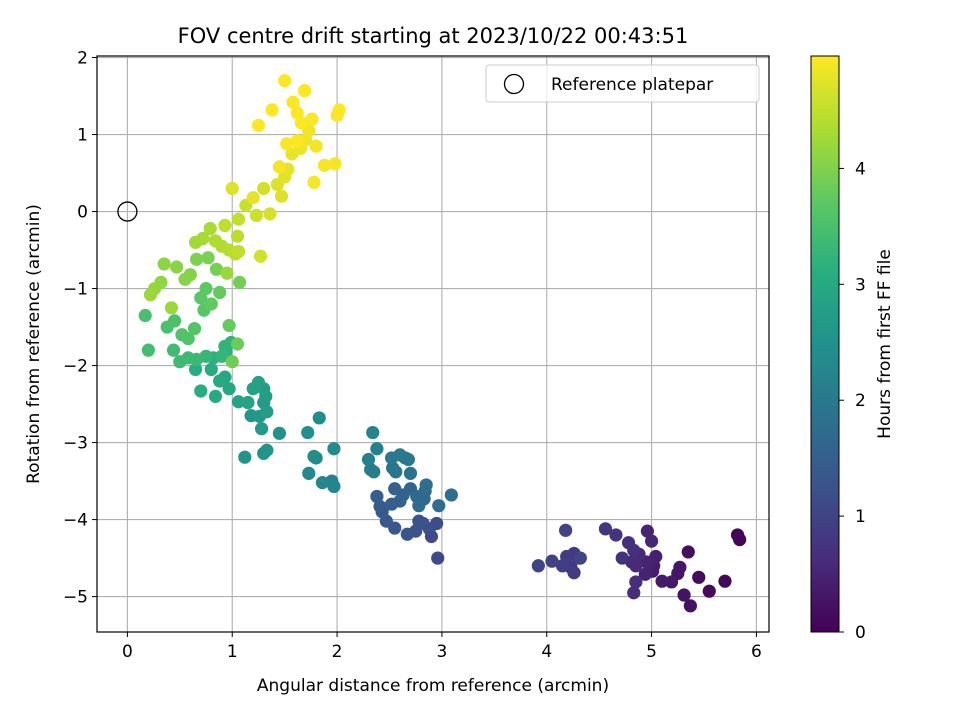 The height and width of the screenshot is (720, 960). I want to click on legend-box, so click(622, 83).